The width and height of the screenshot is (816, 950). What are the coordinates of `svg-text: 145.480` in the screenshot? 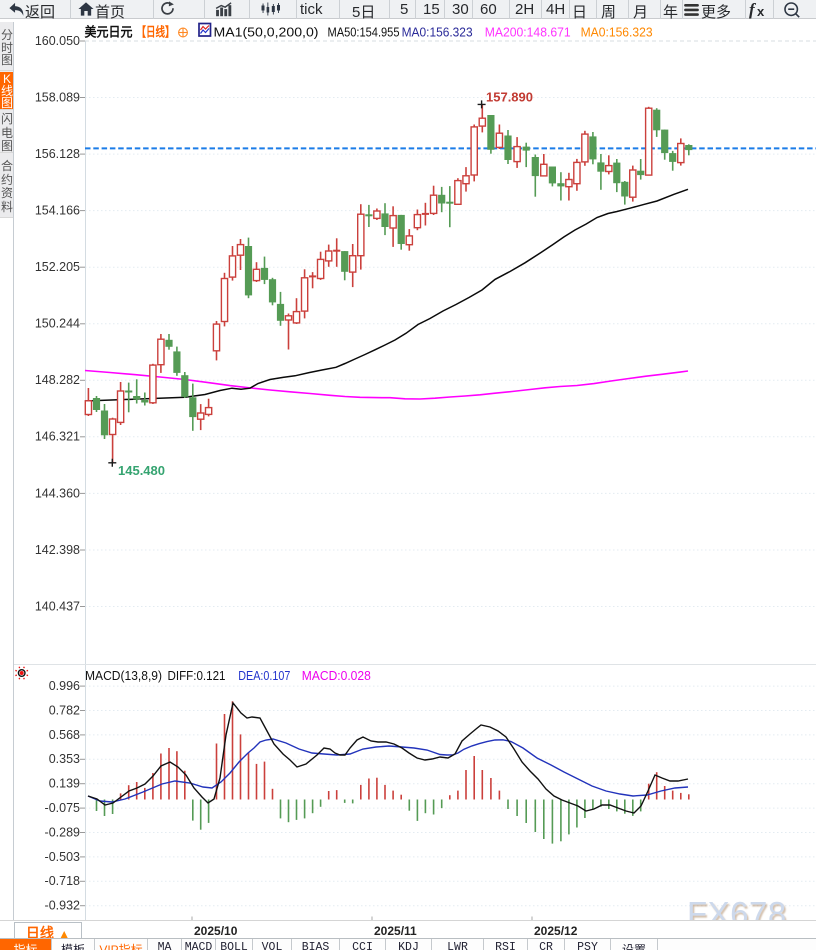 It's located at (141, 470).